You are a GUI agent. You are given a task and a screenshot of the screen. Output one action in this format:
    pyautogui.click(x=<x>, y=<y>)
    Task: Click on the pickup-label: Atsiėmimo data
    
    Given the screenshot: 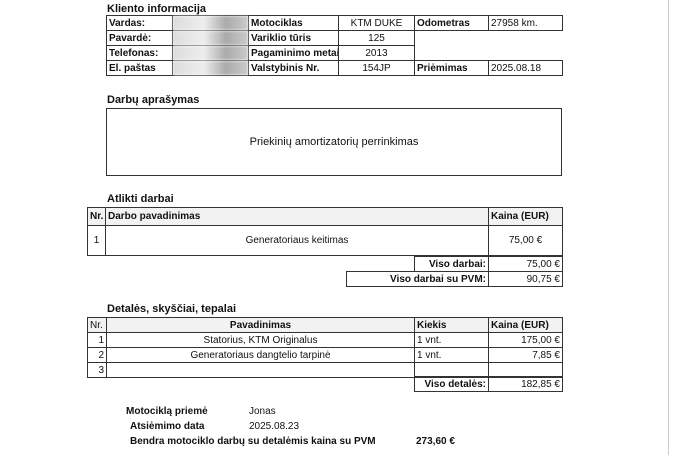 What is the action you would take?
    pyautogui.click(x=167, y=426)
    